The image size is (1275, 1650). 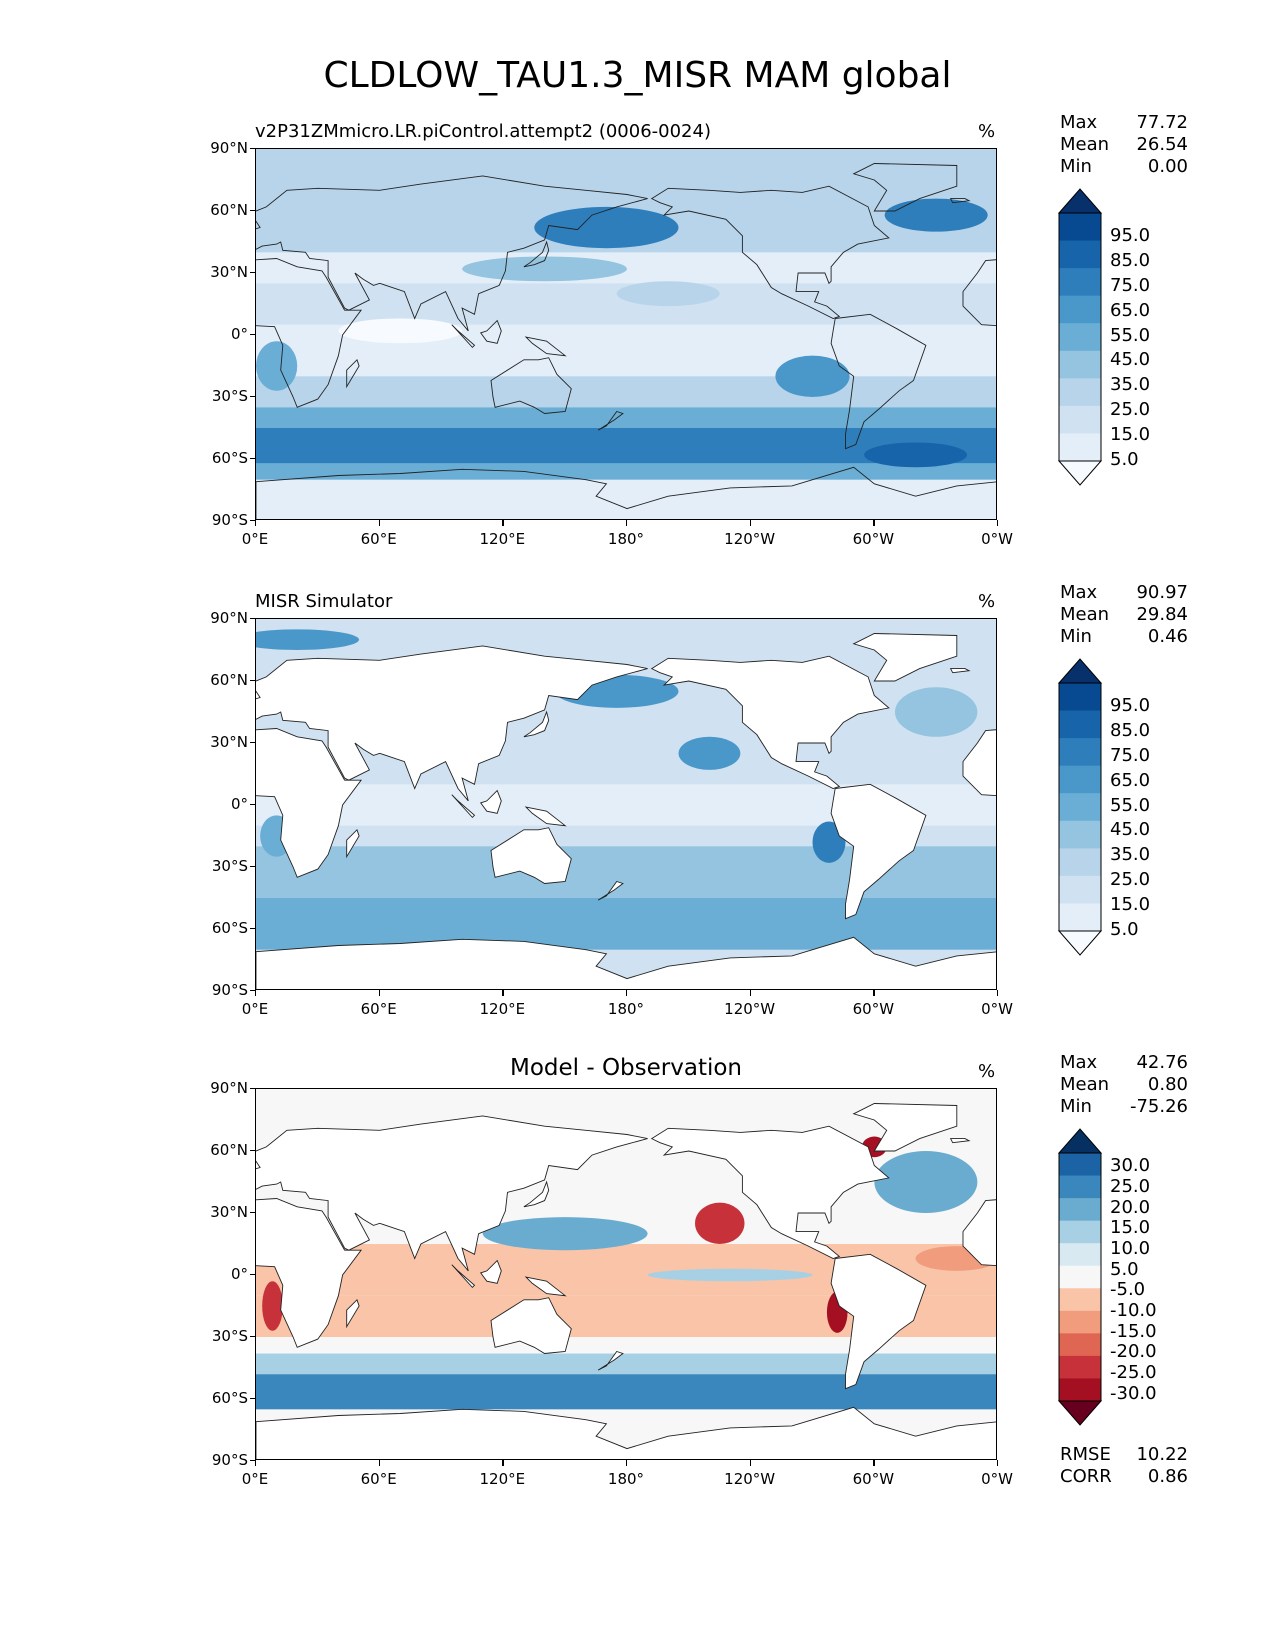 I want to click on stat-label: Mean, so click(x=1085, y=1084).